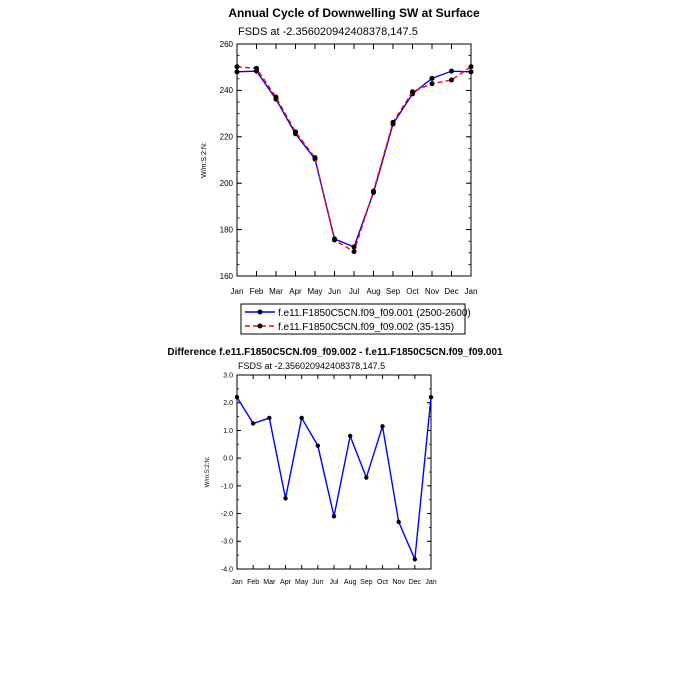 This screenshot has height=675, width=675. What do you see at coordinates (269, 582) in the screenshot?
I see `chart2-xtick-label: Mar` at bounding box center [269, 582].